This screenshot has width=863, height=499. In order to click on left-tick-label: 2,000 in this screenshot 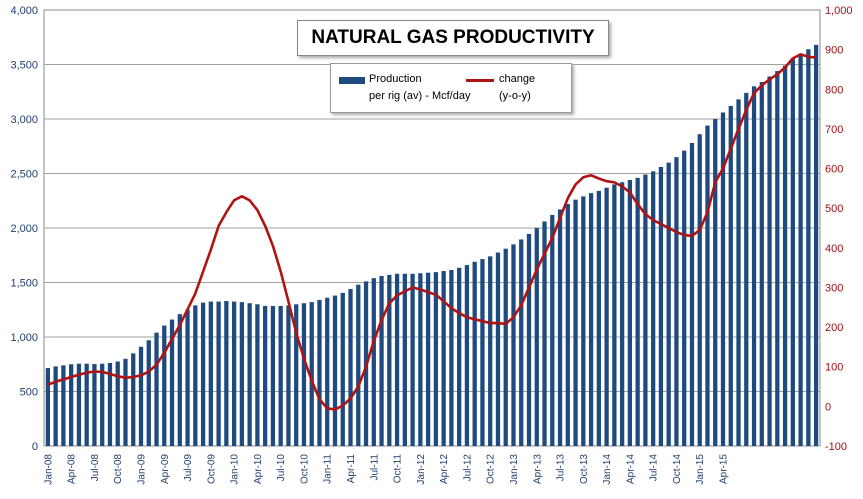, I will do `click(24, 229)`.